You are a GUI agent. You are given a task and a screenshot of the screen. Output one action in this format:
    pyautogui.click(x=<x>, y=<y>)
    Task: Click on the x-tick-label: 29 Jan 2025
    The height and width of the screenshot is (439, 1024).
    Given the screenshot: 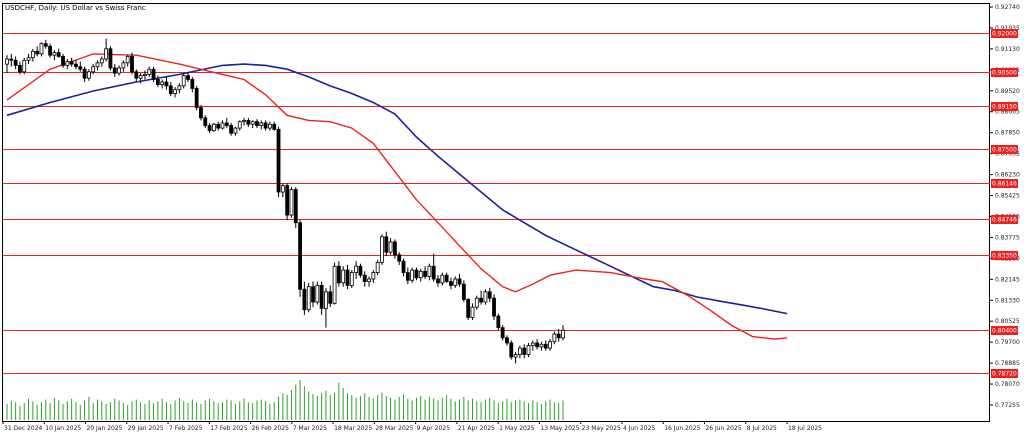 What is the action you would take?
    pyautogui.click(x=146, y=428)
    